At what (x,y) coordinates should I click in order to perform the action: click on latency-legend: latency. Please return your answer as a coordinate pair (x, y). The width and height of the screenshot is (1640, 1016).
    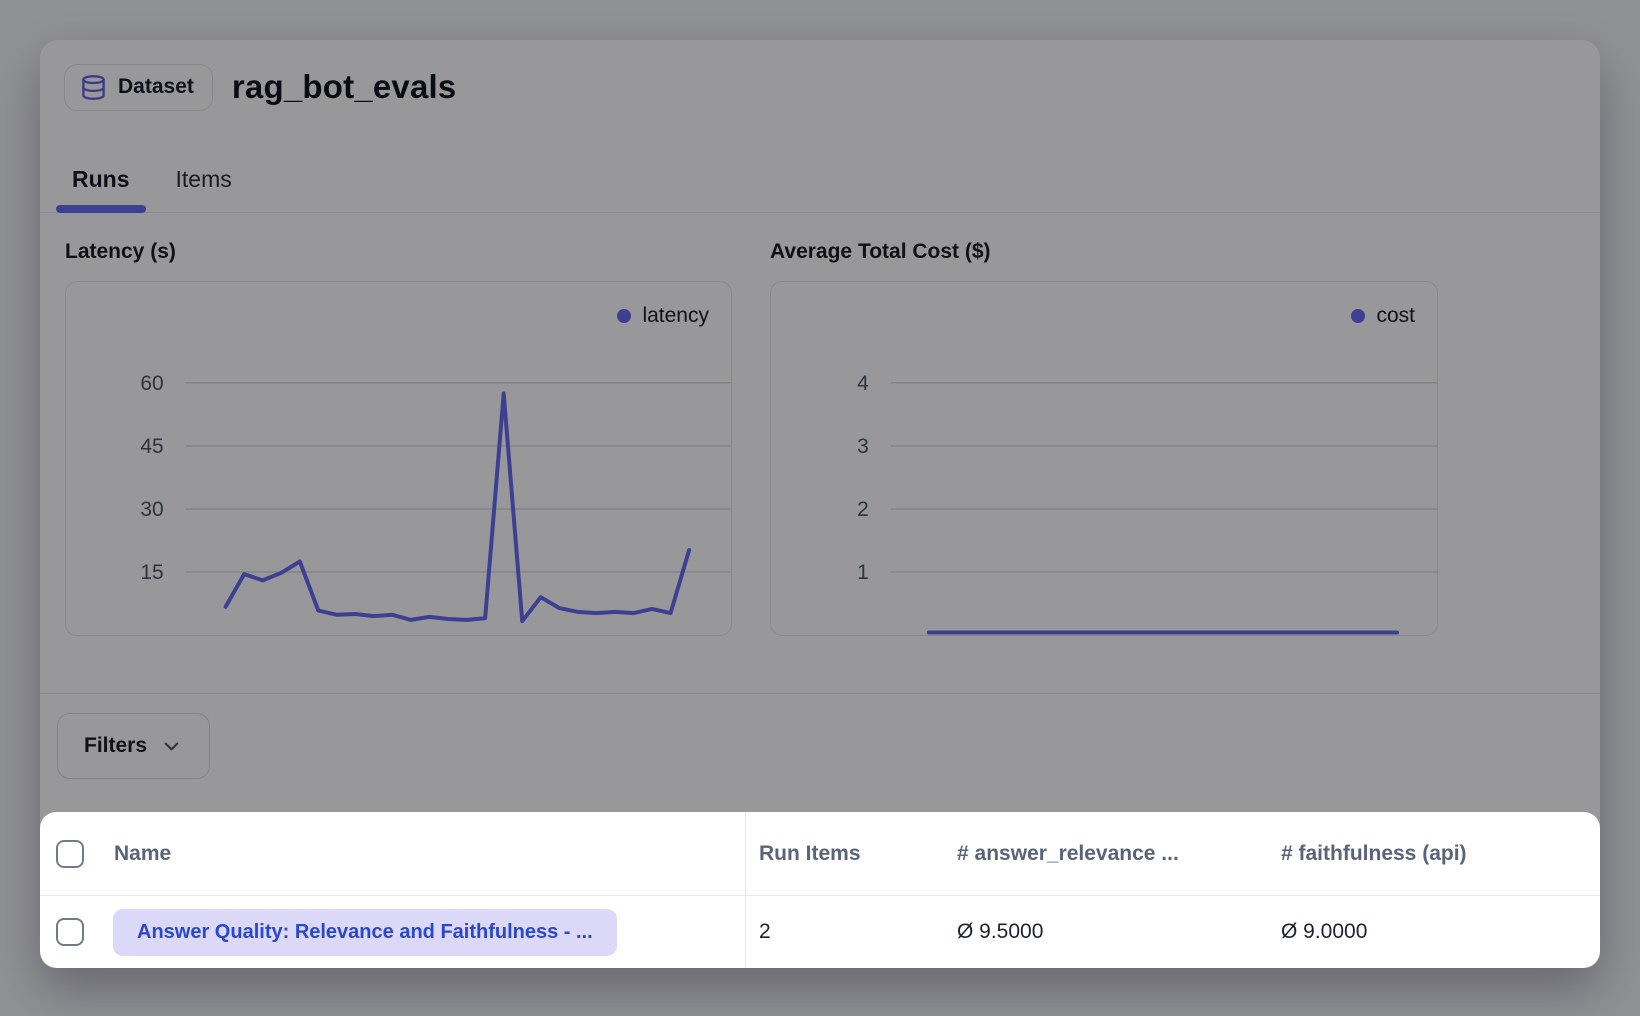
    Looking at the image, I should click on (663, 316).